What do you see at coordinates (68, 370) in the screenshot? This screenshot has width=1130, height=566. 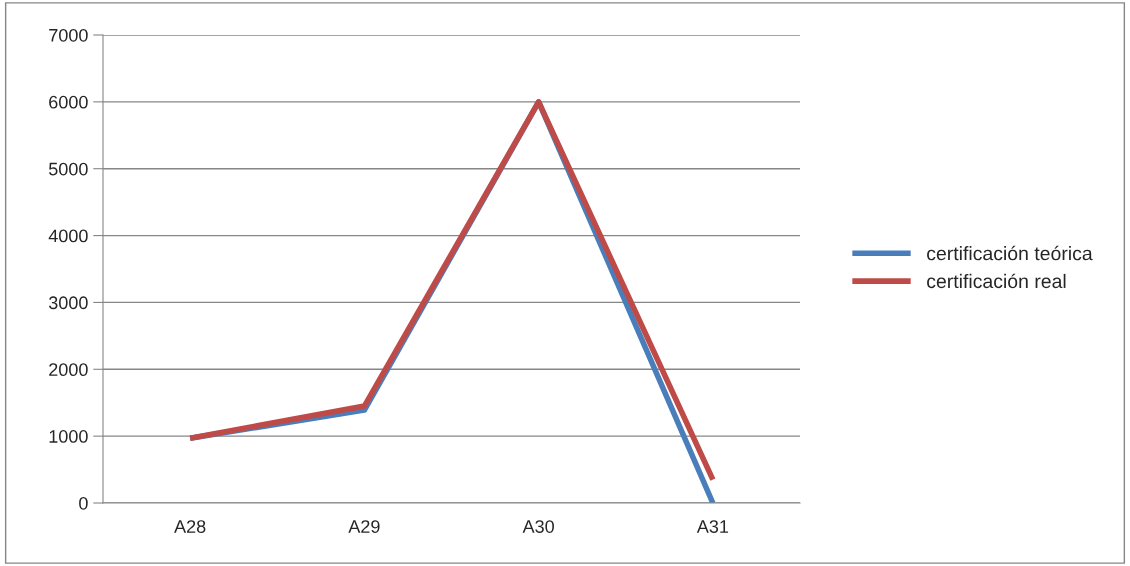 I see `y-tick-label: 2000` at bounding box center [68, 370].